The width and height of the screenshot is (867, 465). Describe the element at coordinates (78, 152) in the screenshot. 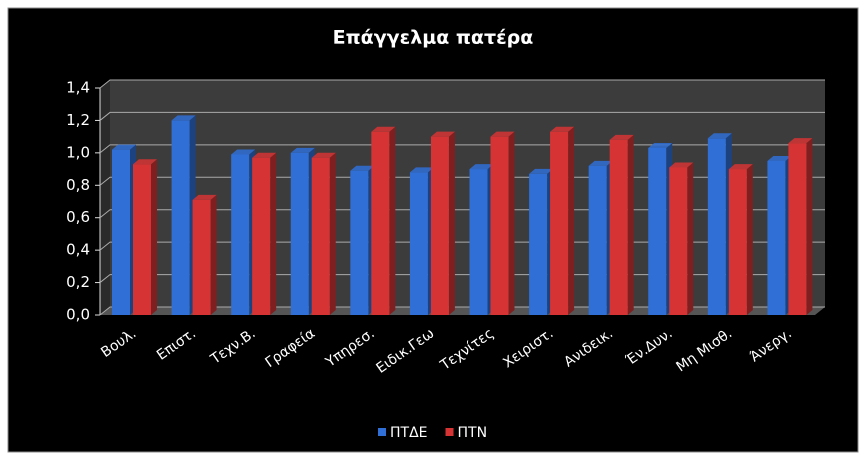

I see `y-tick-label: 1,0` at that location.